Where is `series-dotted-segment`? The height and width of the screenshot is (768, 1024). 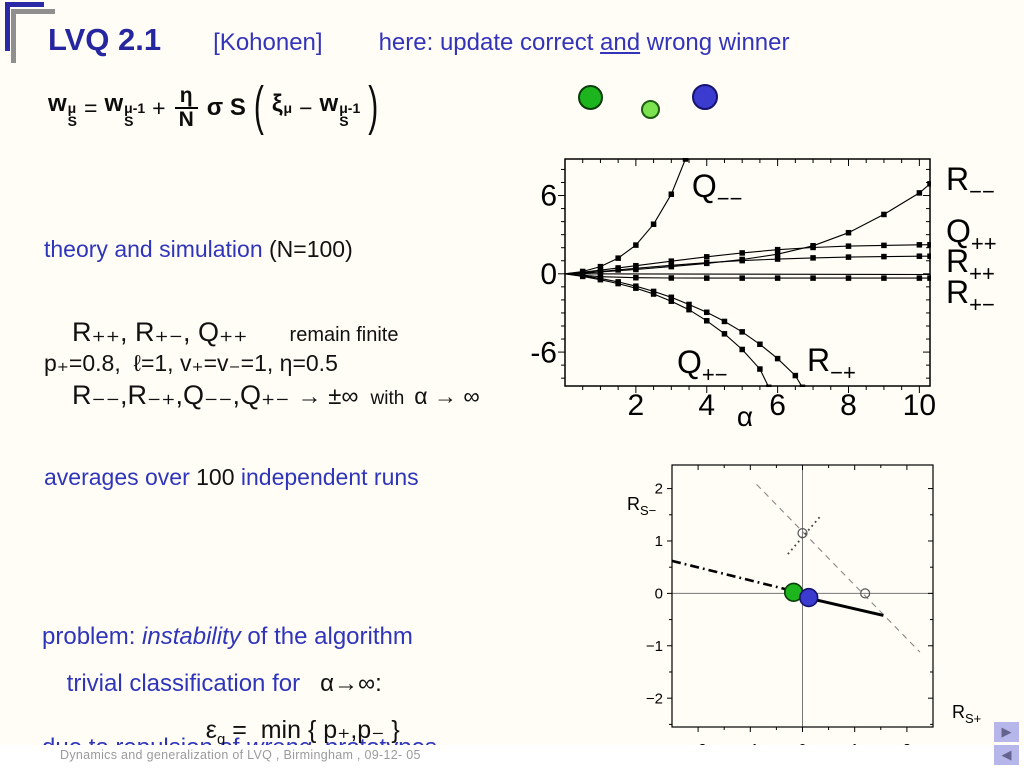 series-dotted-segment is located at coordinates (804, 535).